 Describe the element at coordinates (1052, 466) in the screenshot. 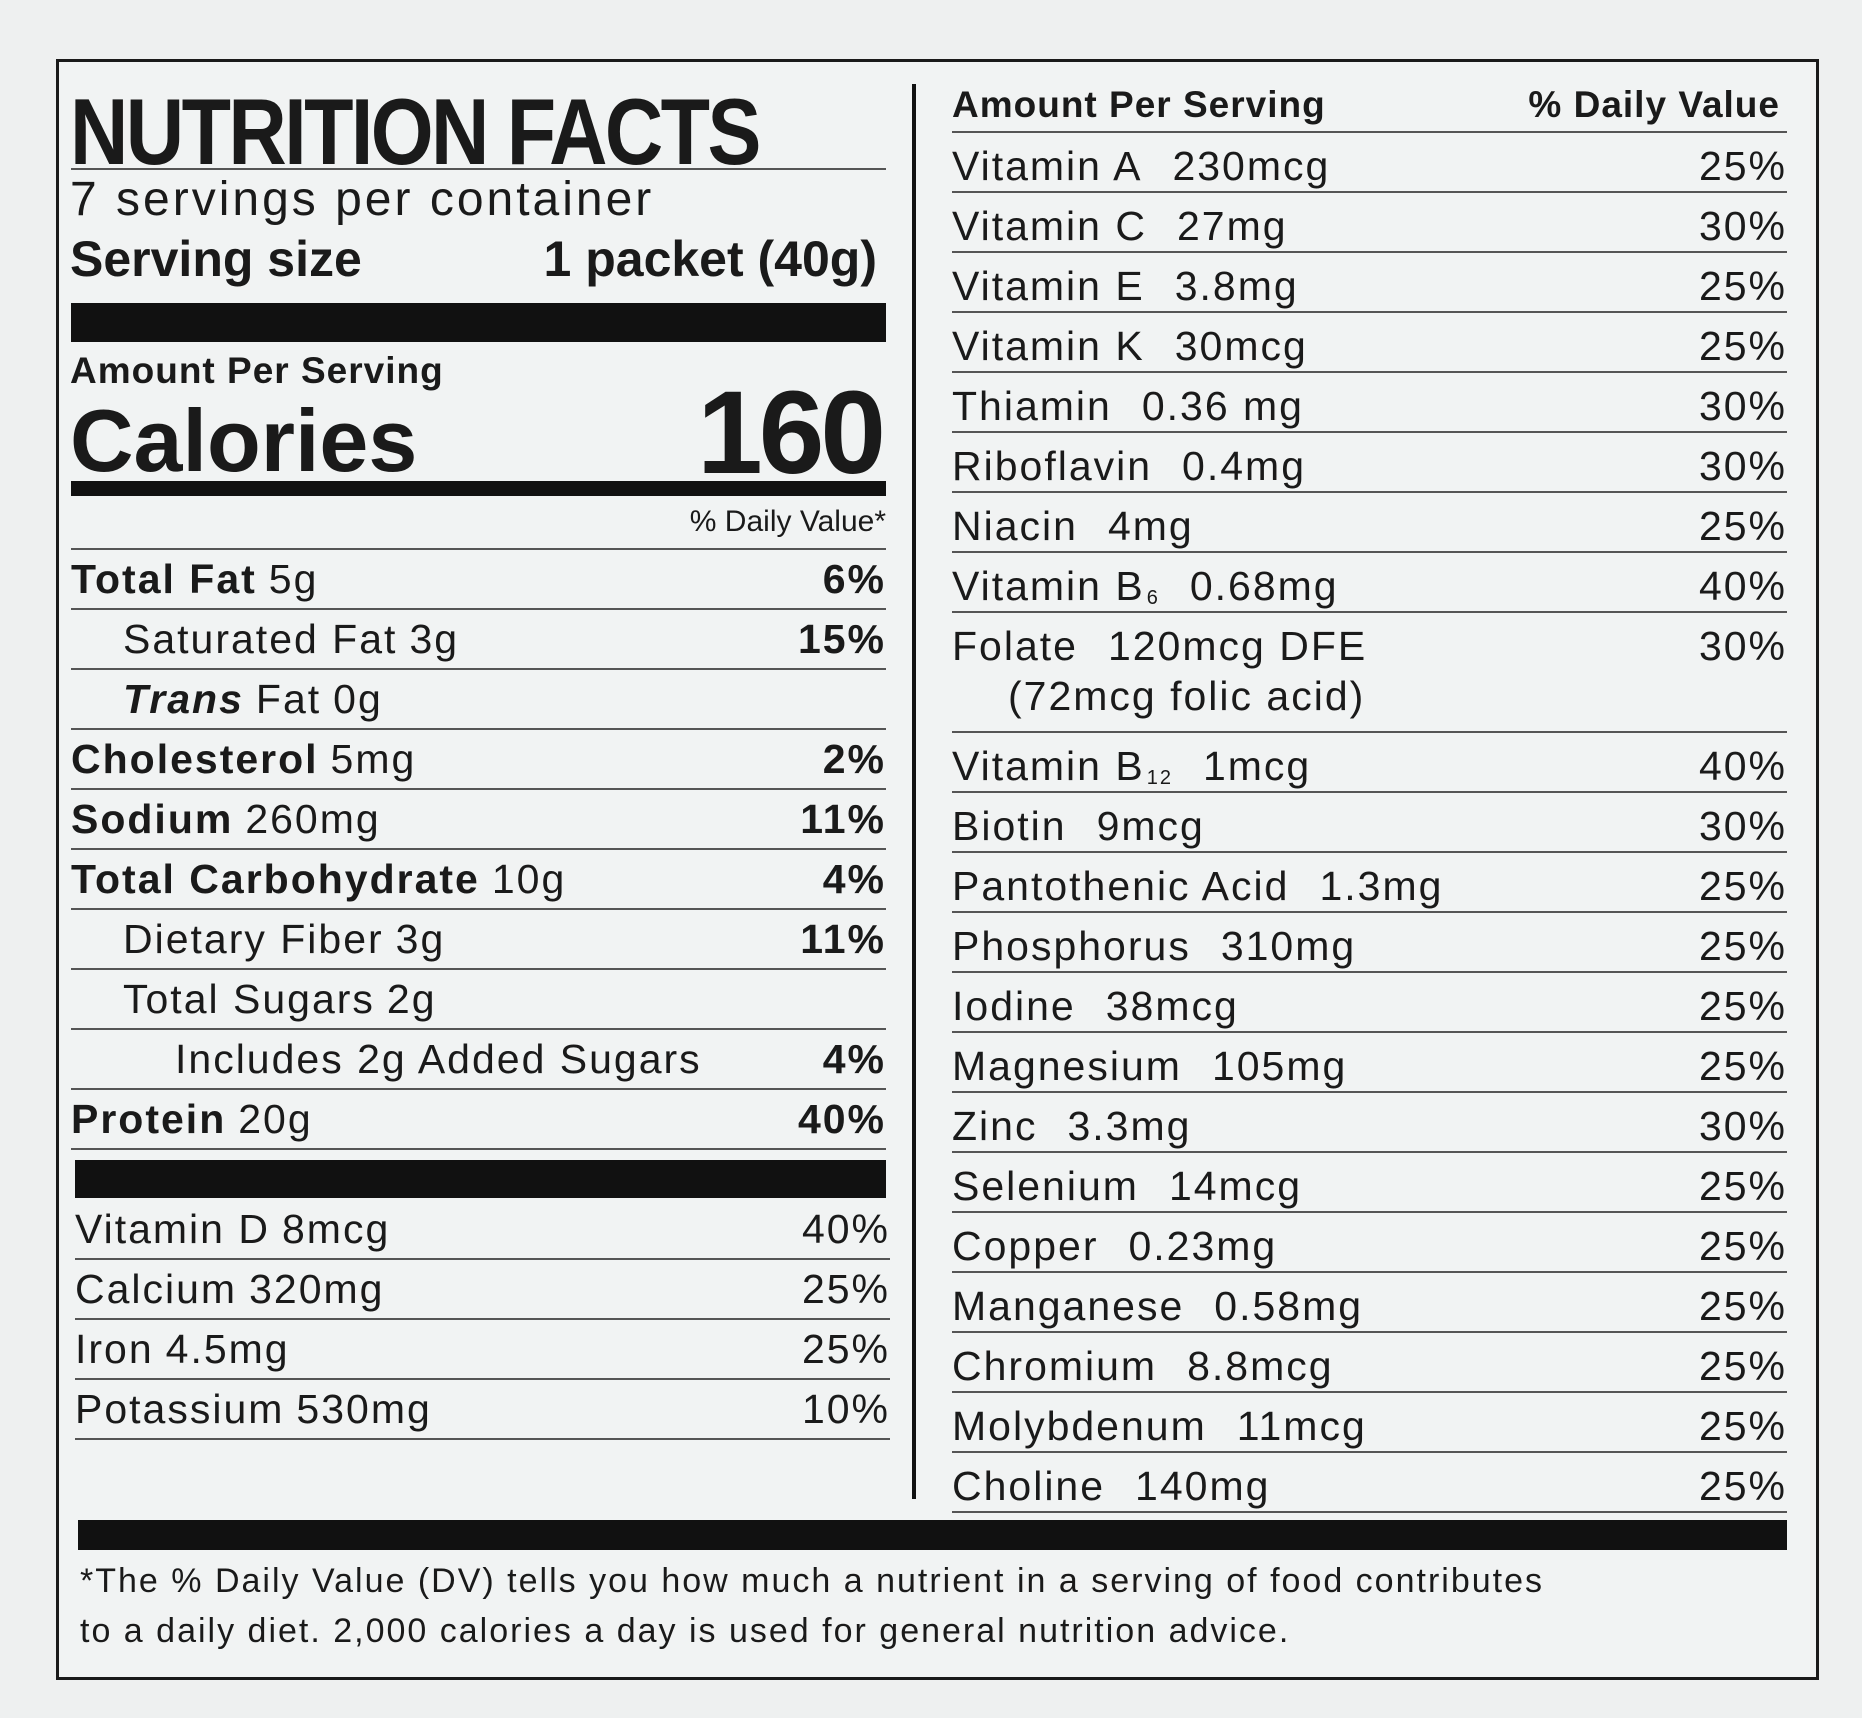

I see `vitamin-name: Riboflavin` at that location.